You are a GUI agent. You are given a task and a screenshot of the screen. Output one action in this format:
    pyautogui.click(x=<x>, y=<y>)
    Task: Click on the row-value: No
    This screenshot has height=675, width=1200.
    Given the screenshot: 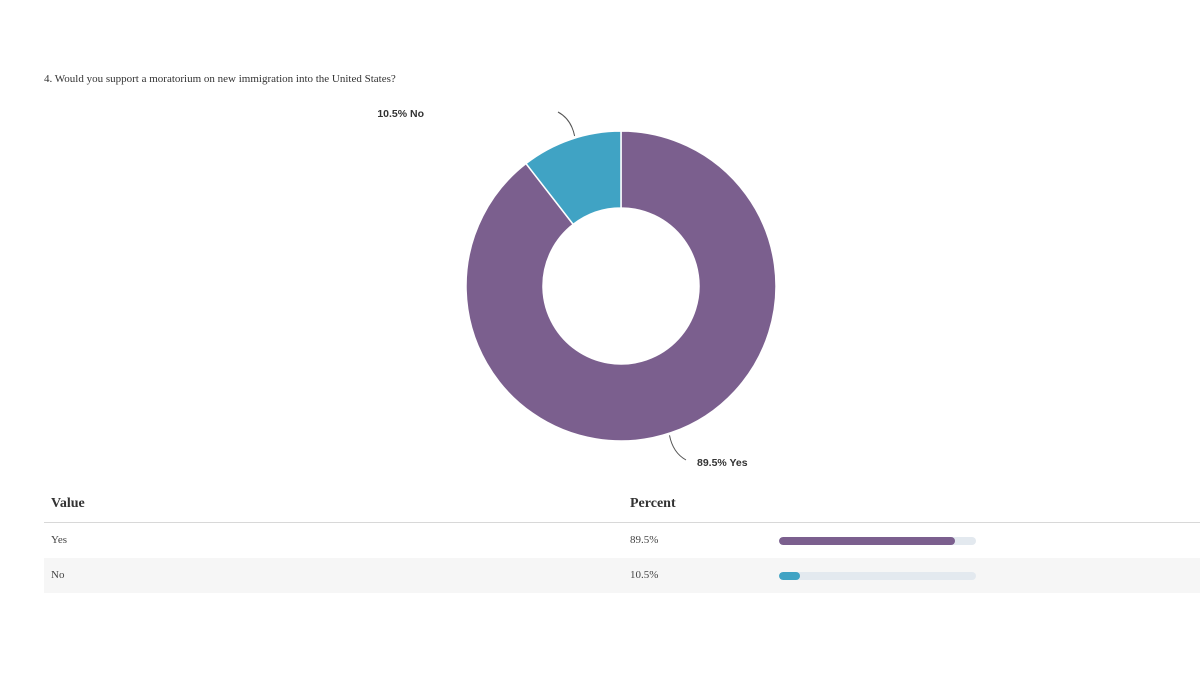 What is the action you would take?
    pyautogui.click(x=58, y=575)
    